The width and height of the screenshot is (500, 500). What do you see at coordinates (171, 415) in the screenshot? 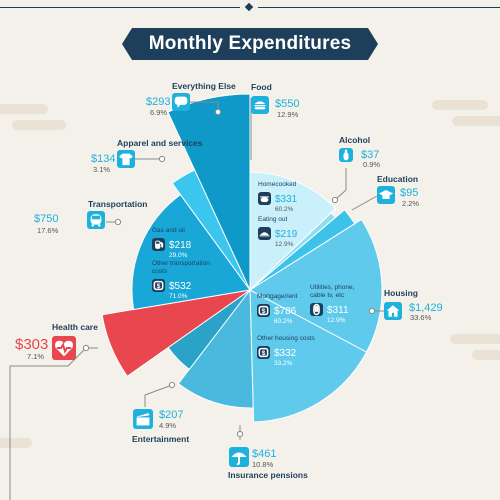
I see `category-value-entertainment: $207` at bounding box center [171, 415].